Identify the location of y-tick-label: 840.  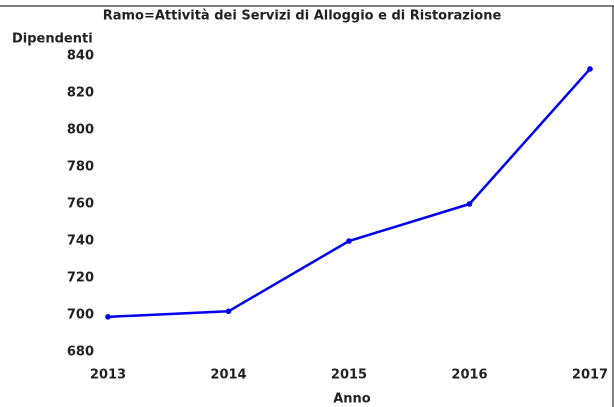
(80, 56).